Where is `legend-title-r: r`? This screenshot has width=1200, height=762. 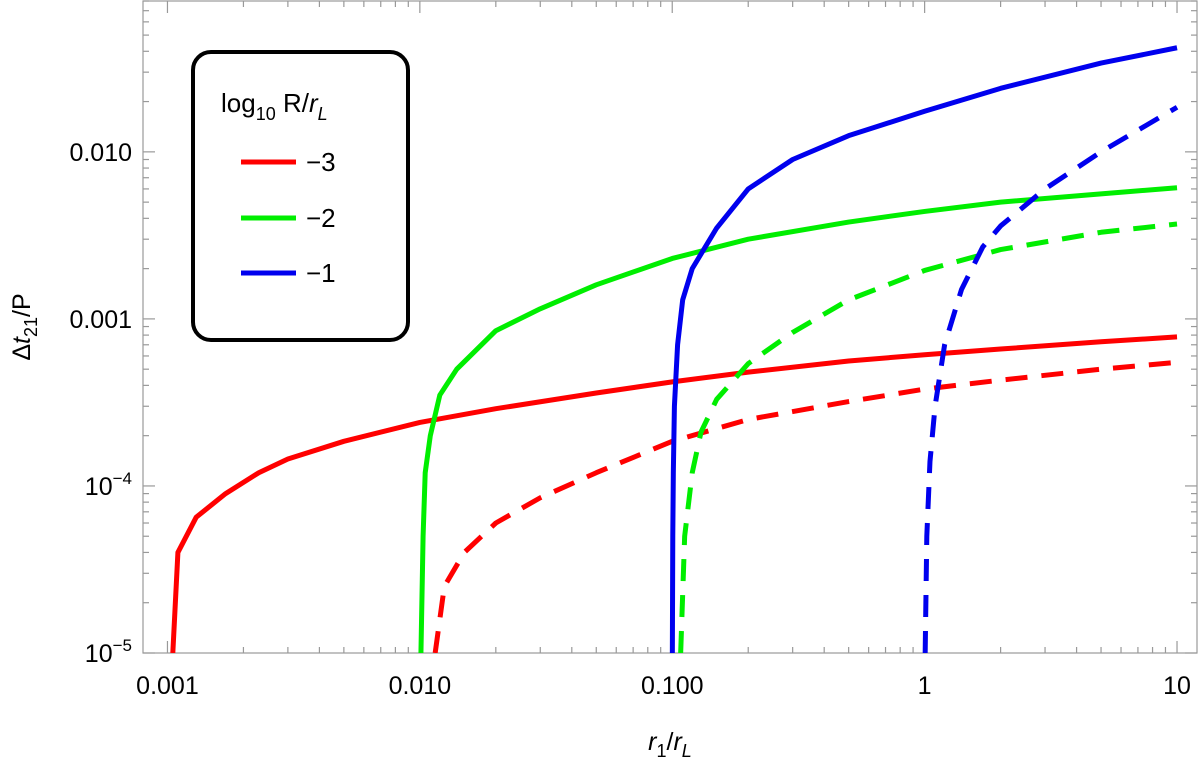 legend-title-r: r is located at coordinates (314, 103).